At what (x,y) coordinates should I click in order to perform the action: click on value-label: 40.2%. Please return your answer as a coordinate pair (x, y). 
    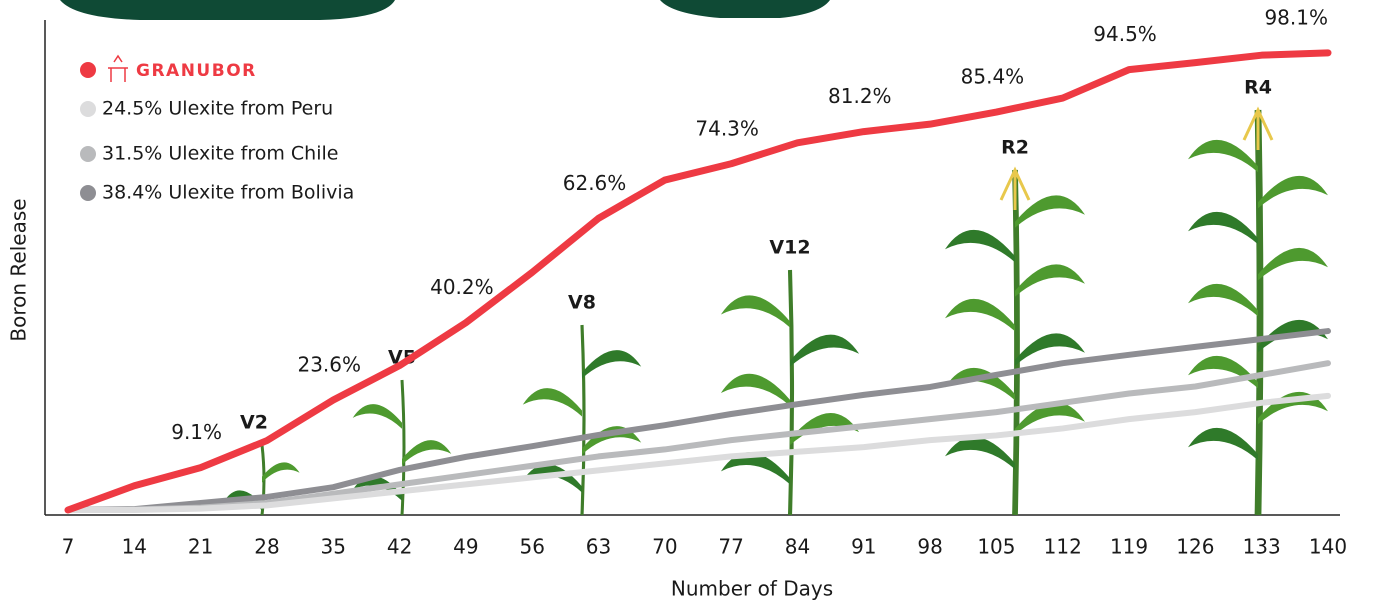
    Looking at the image, I should click on (462, 287).